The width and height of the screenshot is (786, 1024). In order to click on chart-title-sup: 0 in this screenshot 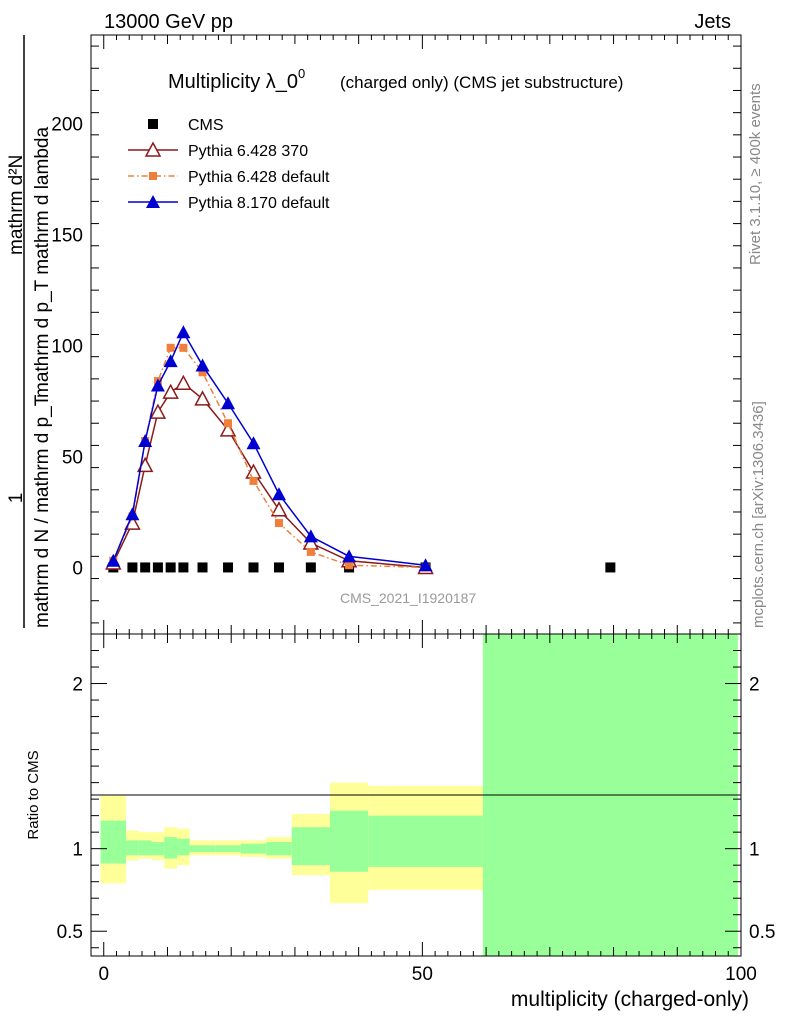, I will do `click(301, 73)`.